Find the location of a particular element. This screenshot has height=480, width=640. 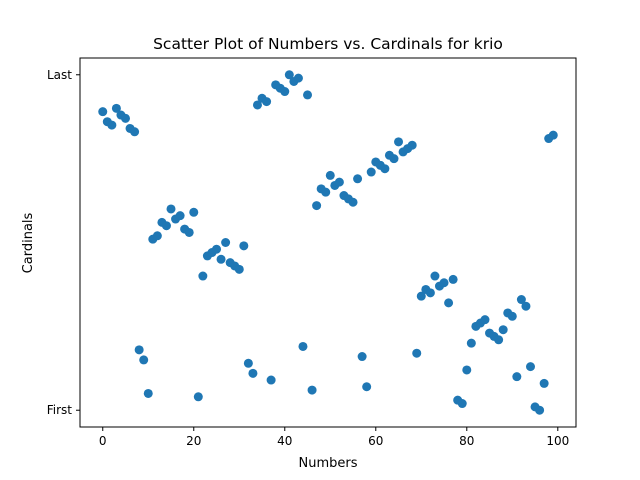

x-tick-label: 80 is located at coordinates (466, 441).